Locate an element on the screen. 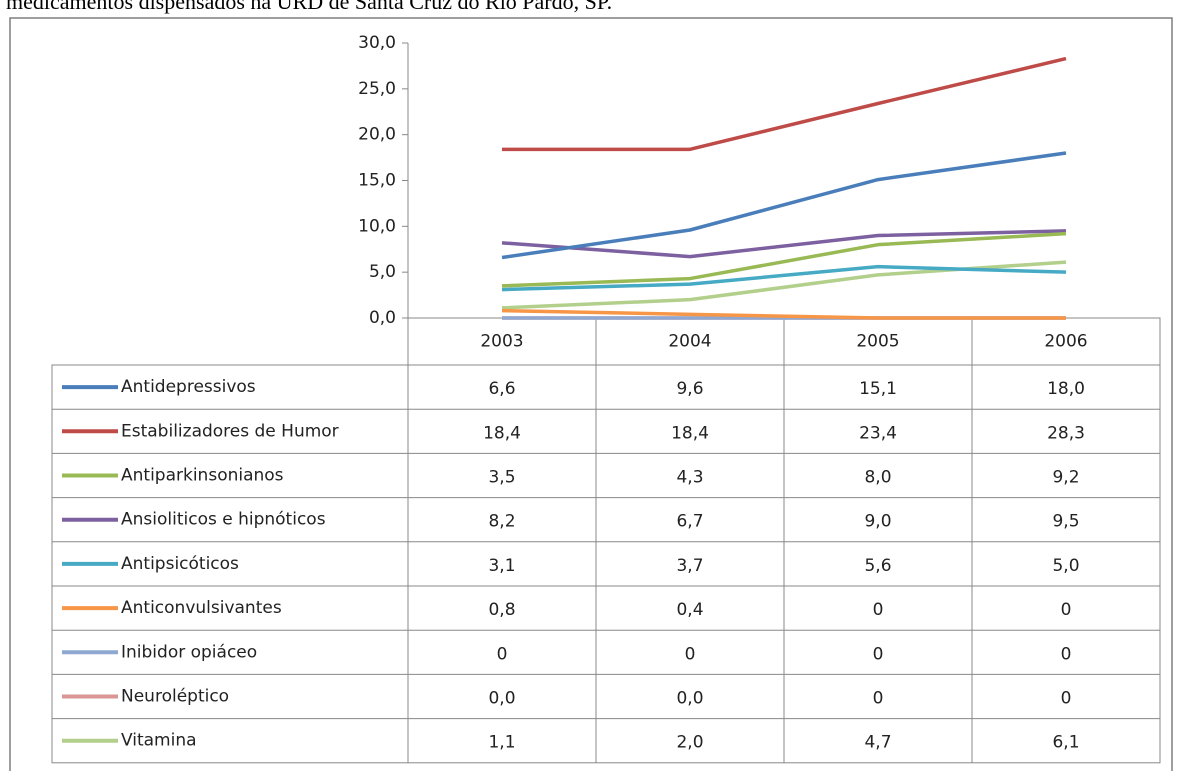  x-tick-label: 2003 is located at coordinates (501, 342).